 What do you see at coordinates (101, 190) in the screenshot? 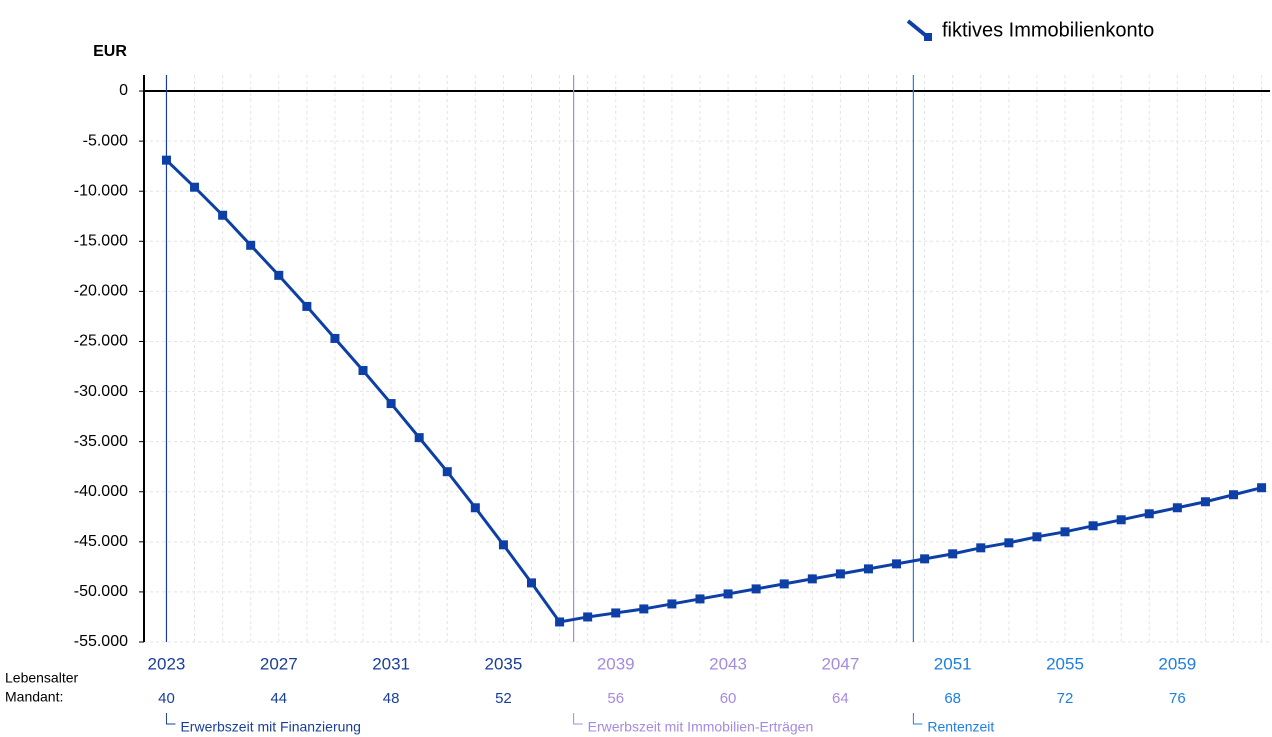
I see `y-tick-label: -10.000` at bounding box center [101, 190].